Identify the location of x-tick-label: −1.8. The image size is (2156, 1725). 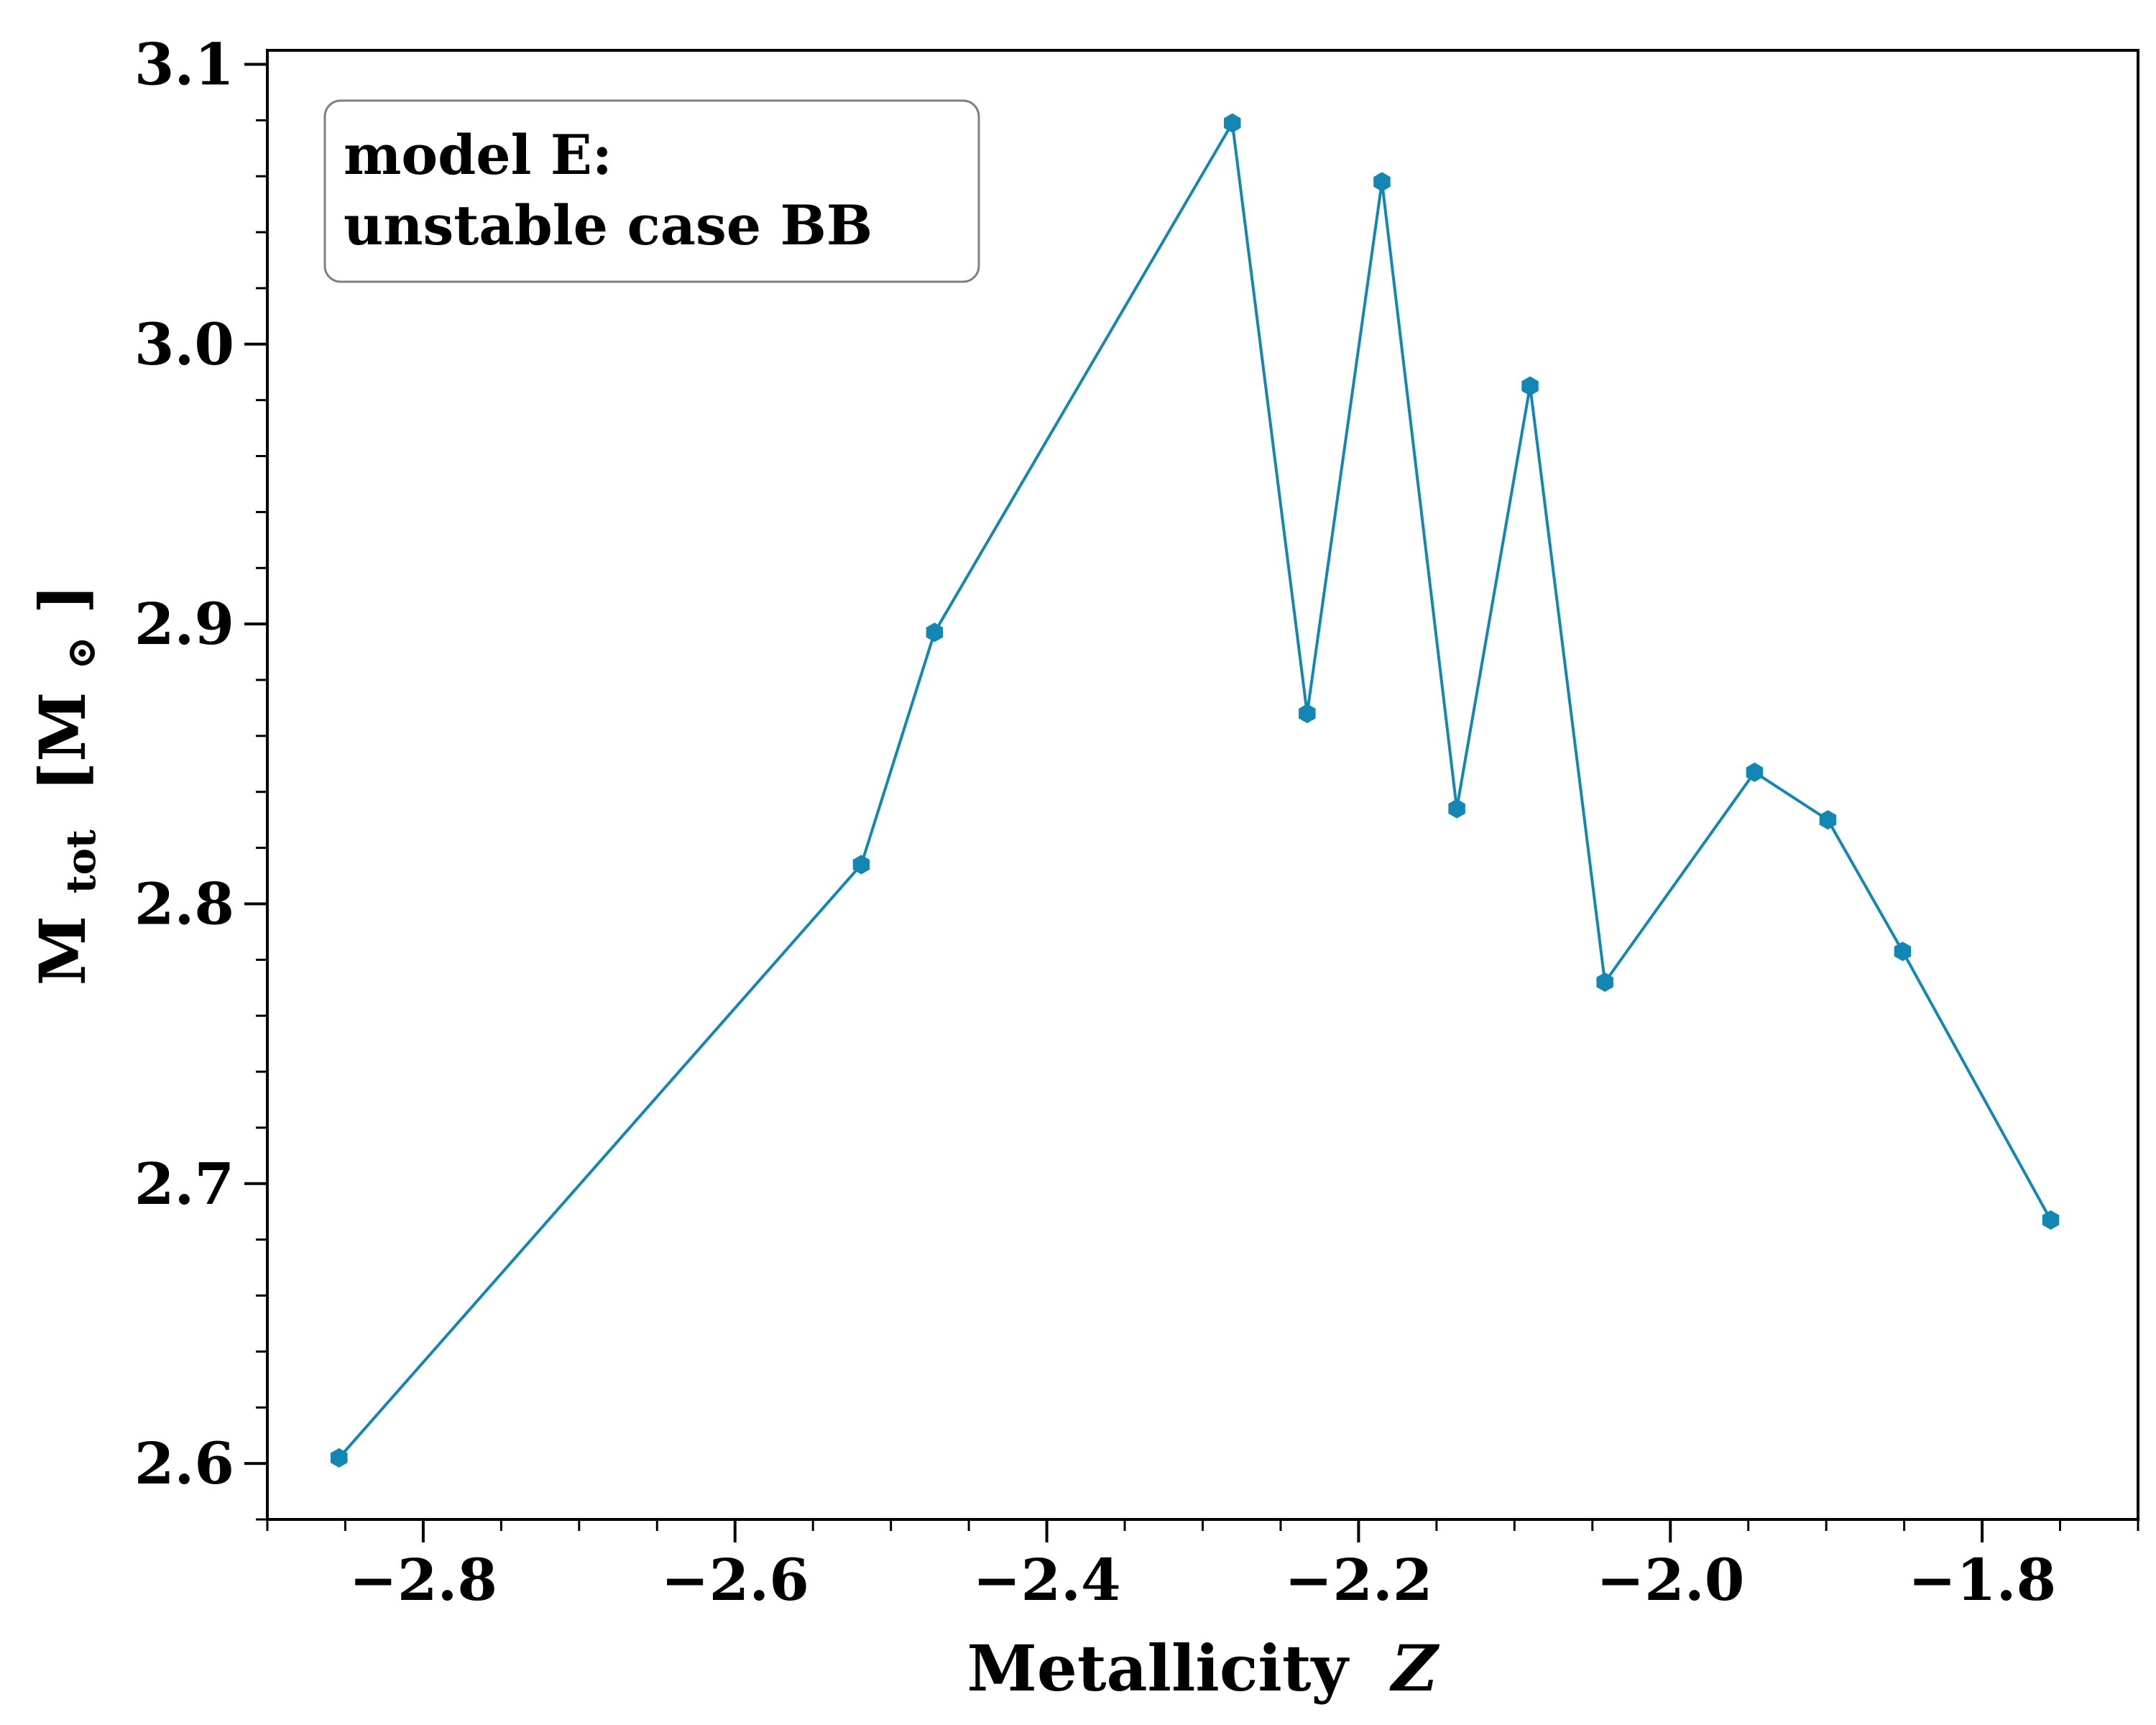
(1982, 1580).